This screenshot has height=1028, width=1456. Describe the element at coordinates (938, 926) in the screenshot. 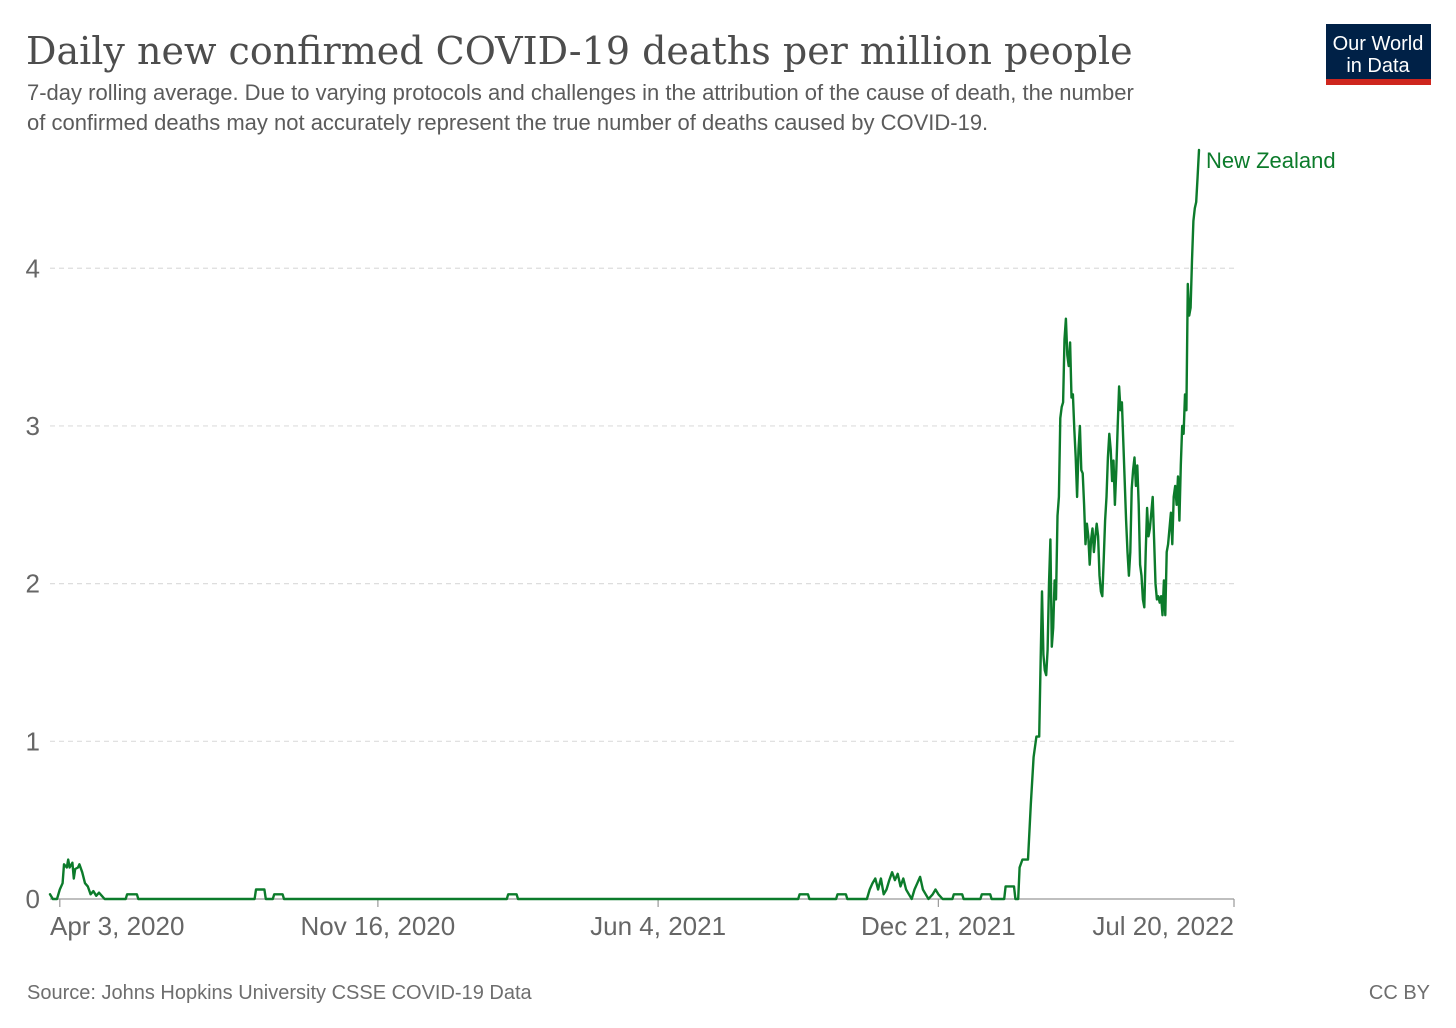

I see `x-tick-label-3: Dec 21, 2021` at that location.